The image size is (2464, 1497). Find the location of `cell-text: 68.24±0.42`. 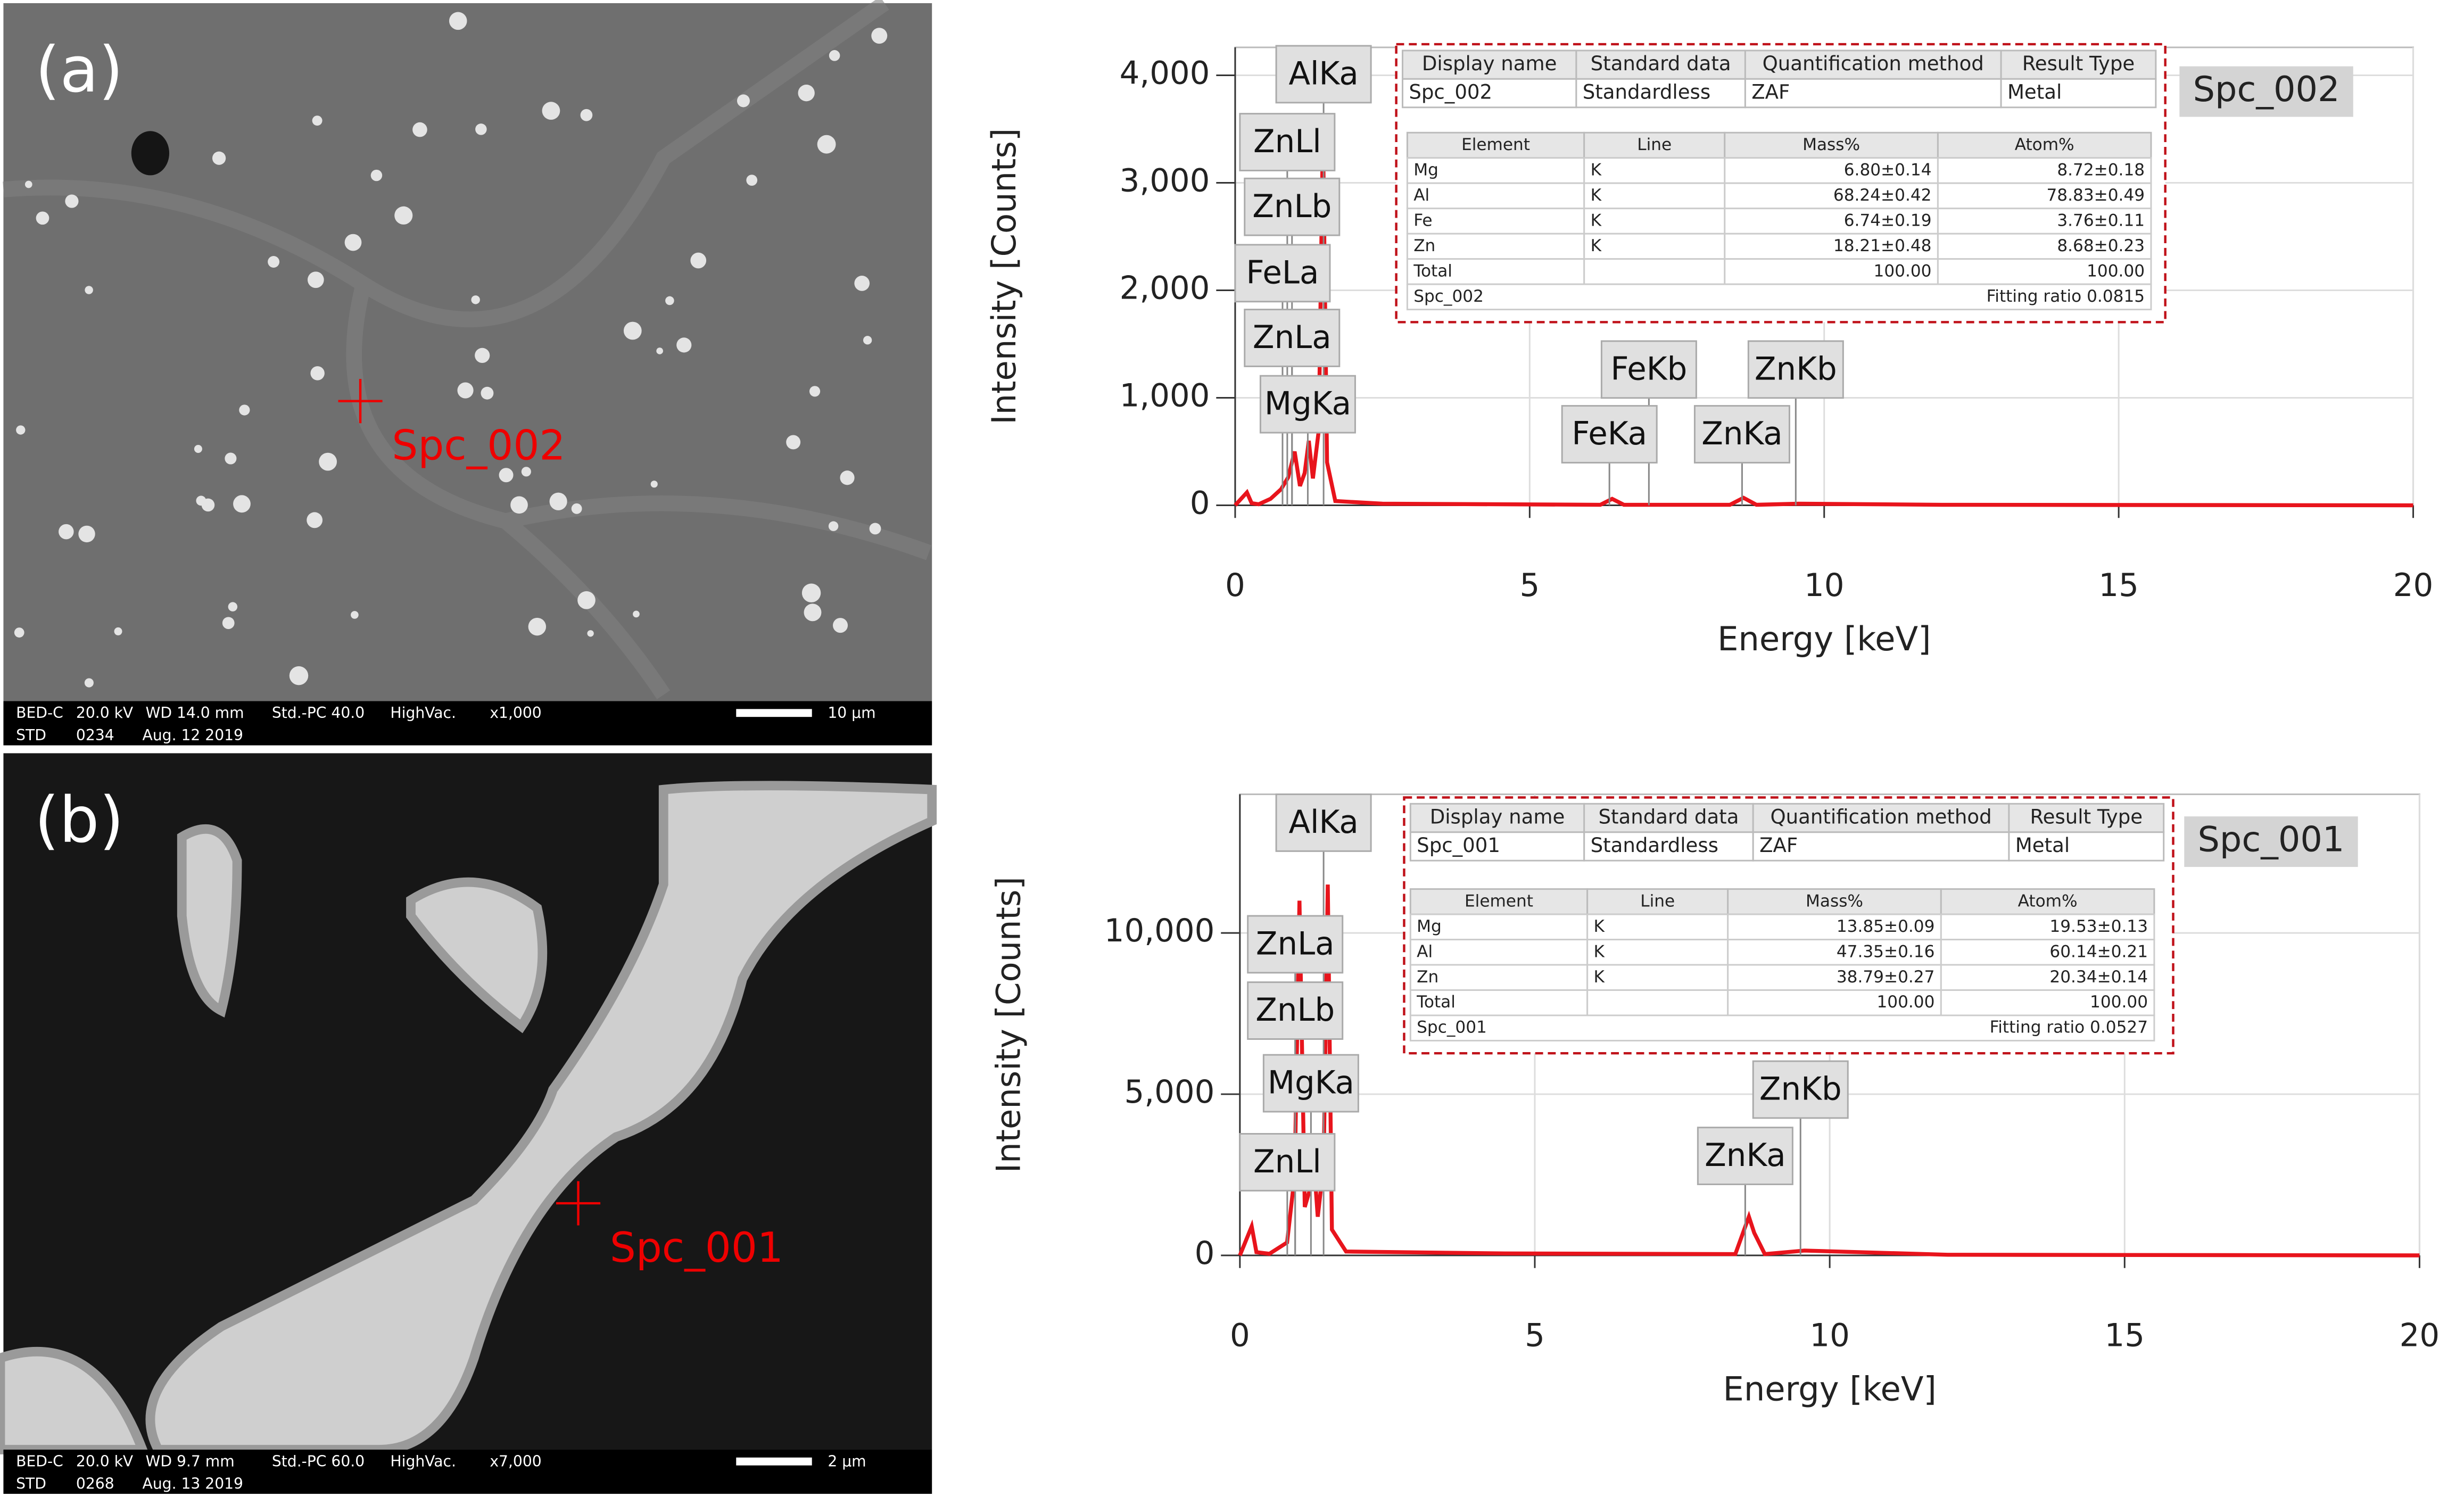

cell-text: 68.24±0.42 is located at coordinates (1882, 195).